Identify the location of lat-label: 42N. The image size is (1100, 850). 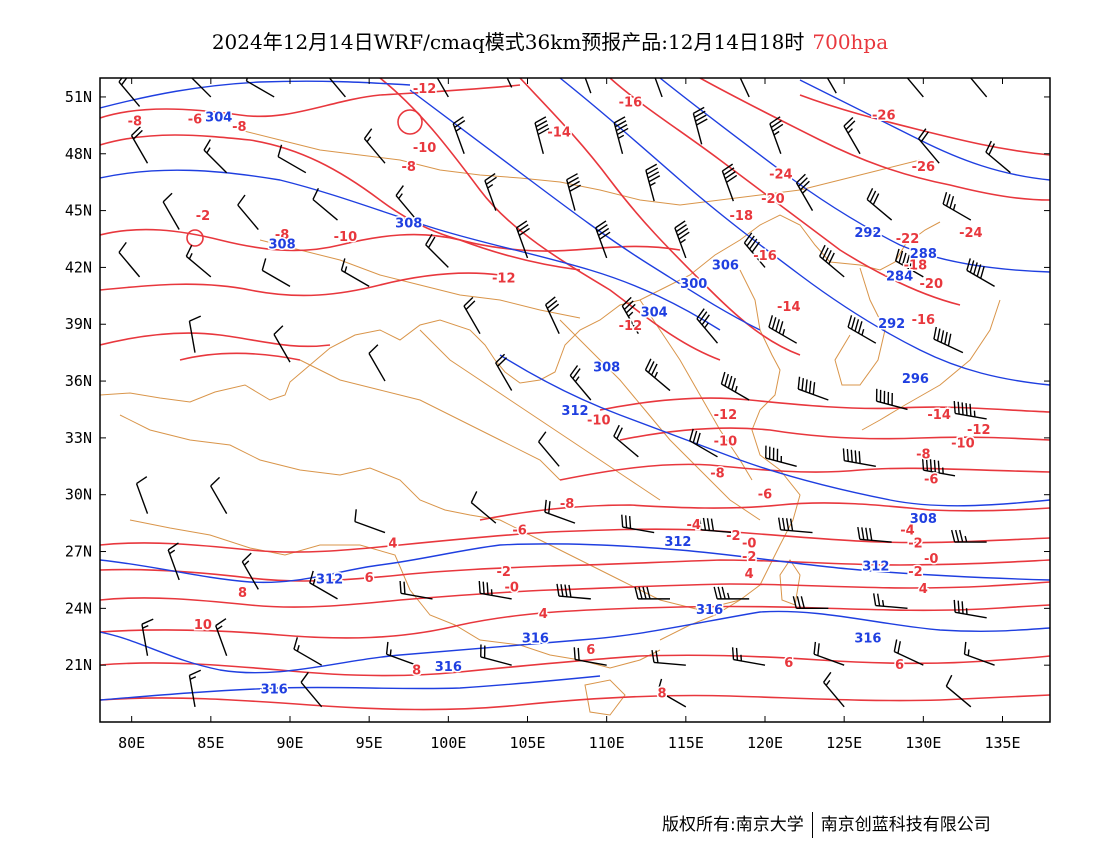
(78, 267).